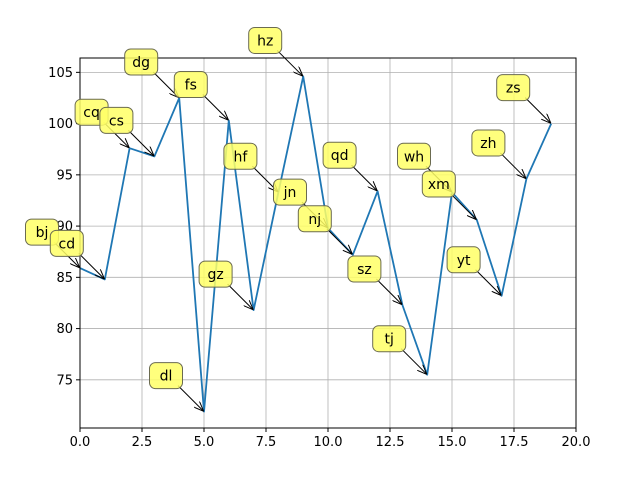  I want to click on annotation-label: sz, so click(364, 270).